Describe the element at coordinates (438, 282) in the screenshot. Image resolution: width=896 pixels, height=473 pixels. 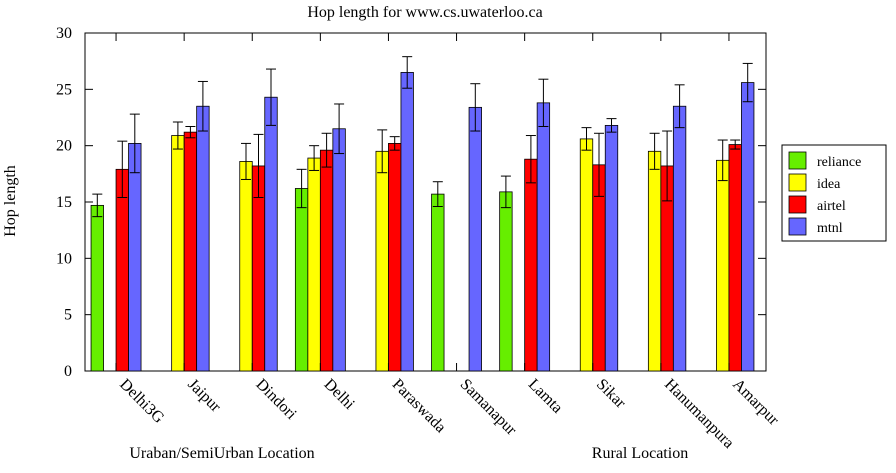
I see `bar-reliance-samanapur` at that location.